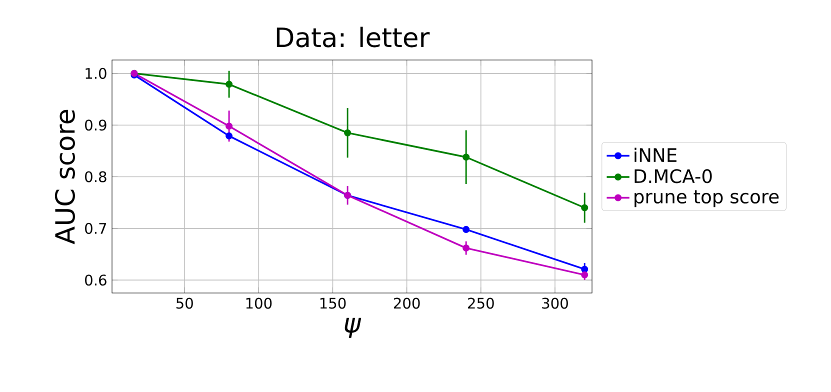  What do you see at coordinates (95, 228) in the screenshot?
I see `y-tick-label: 0.7` at bounding box center [95, 228].